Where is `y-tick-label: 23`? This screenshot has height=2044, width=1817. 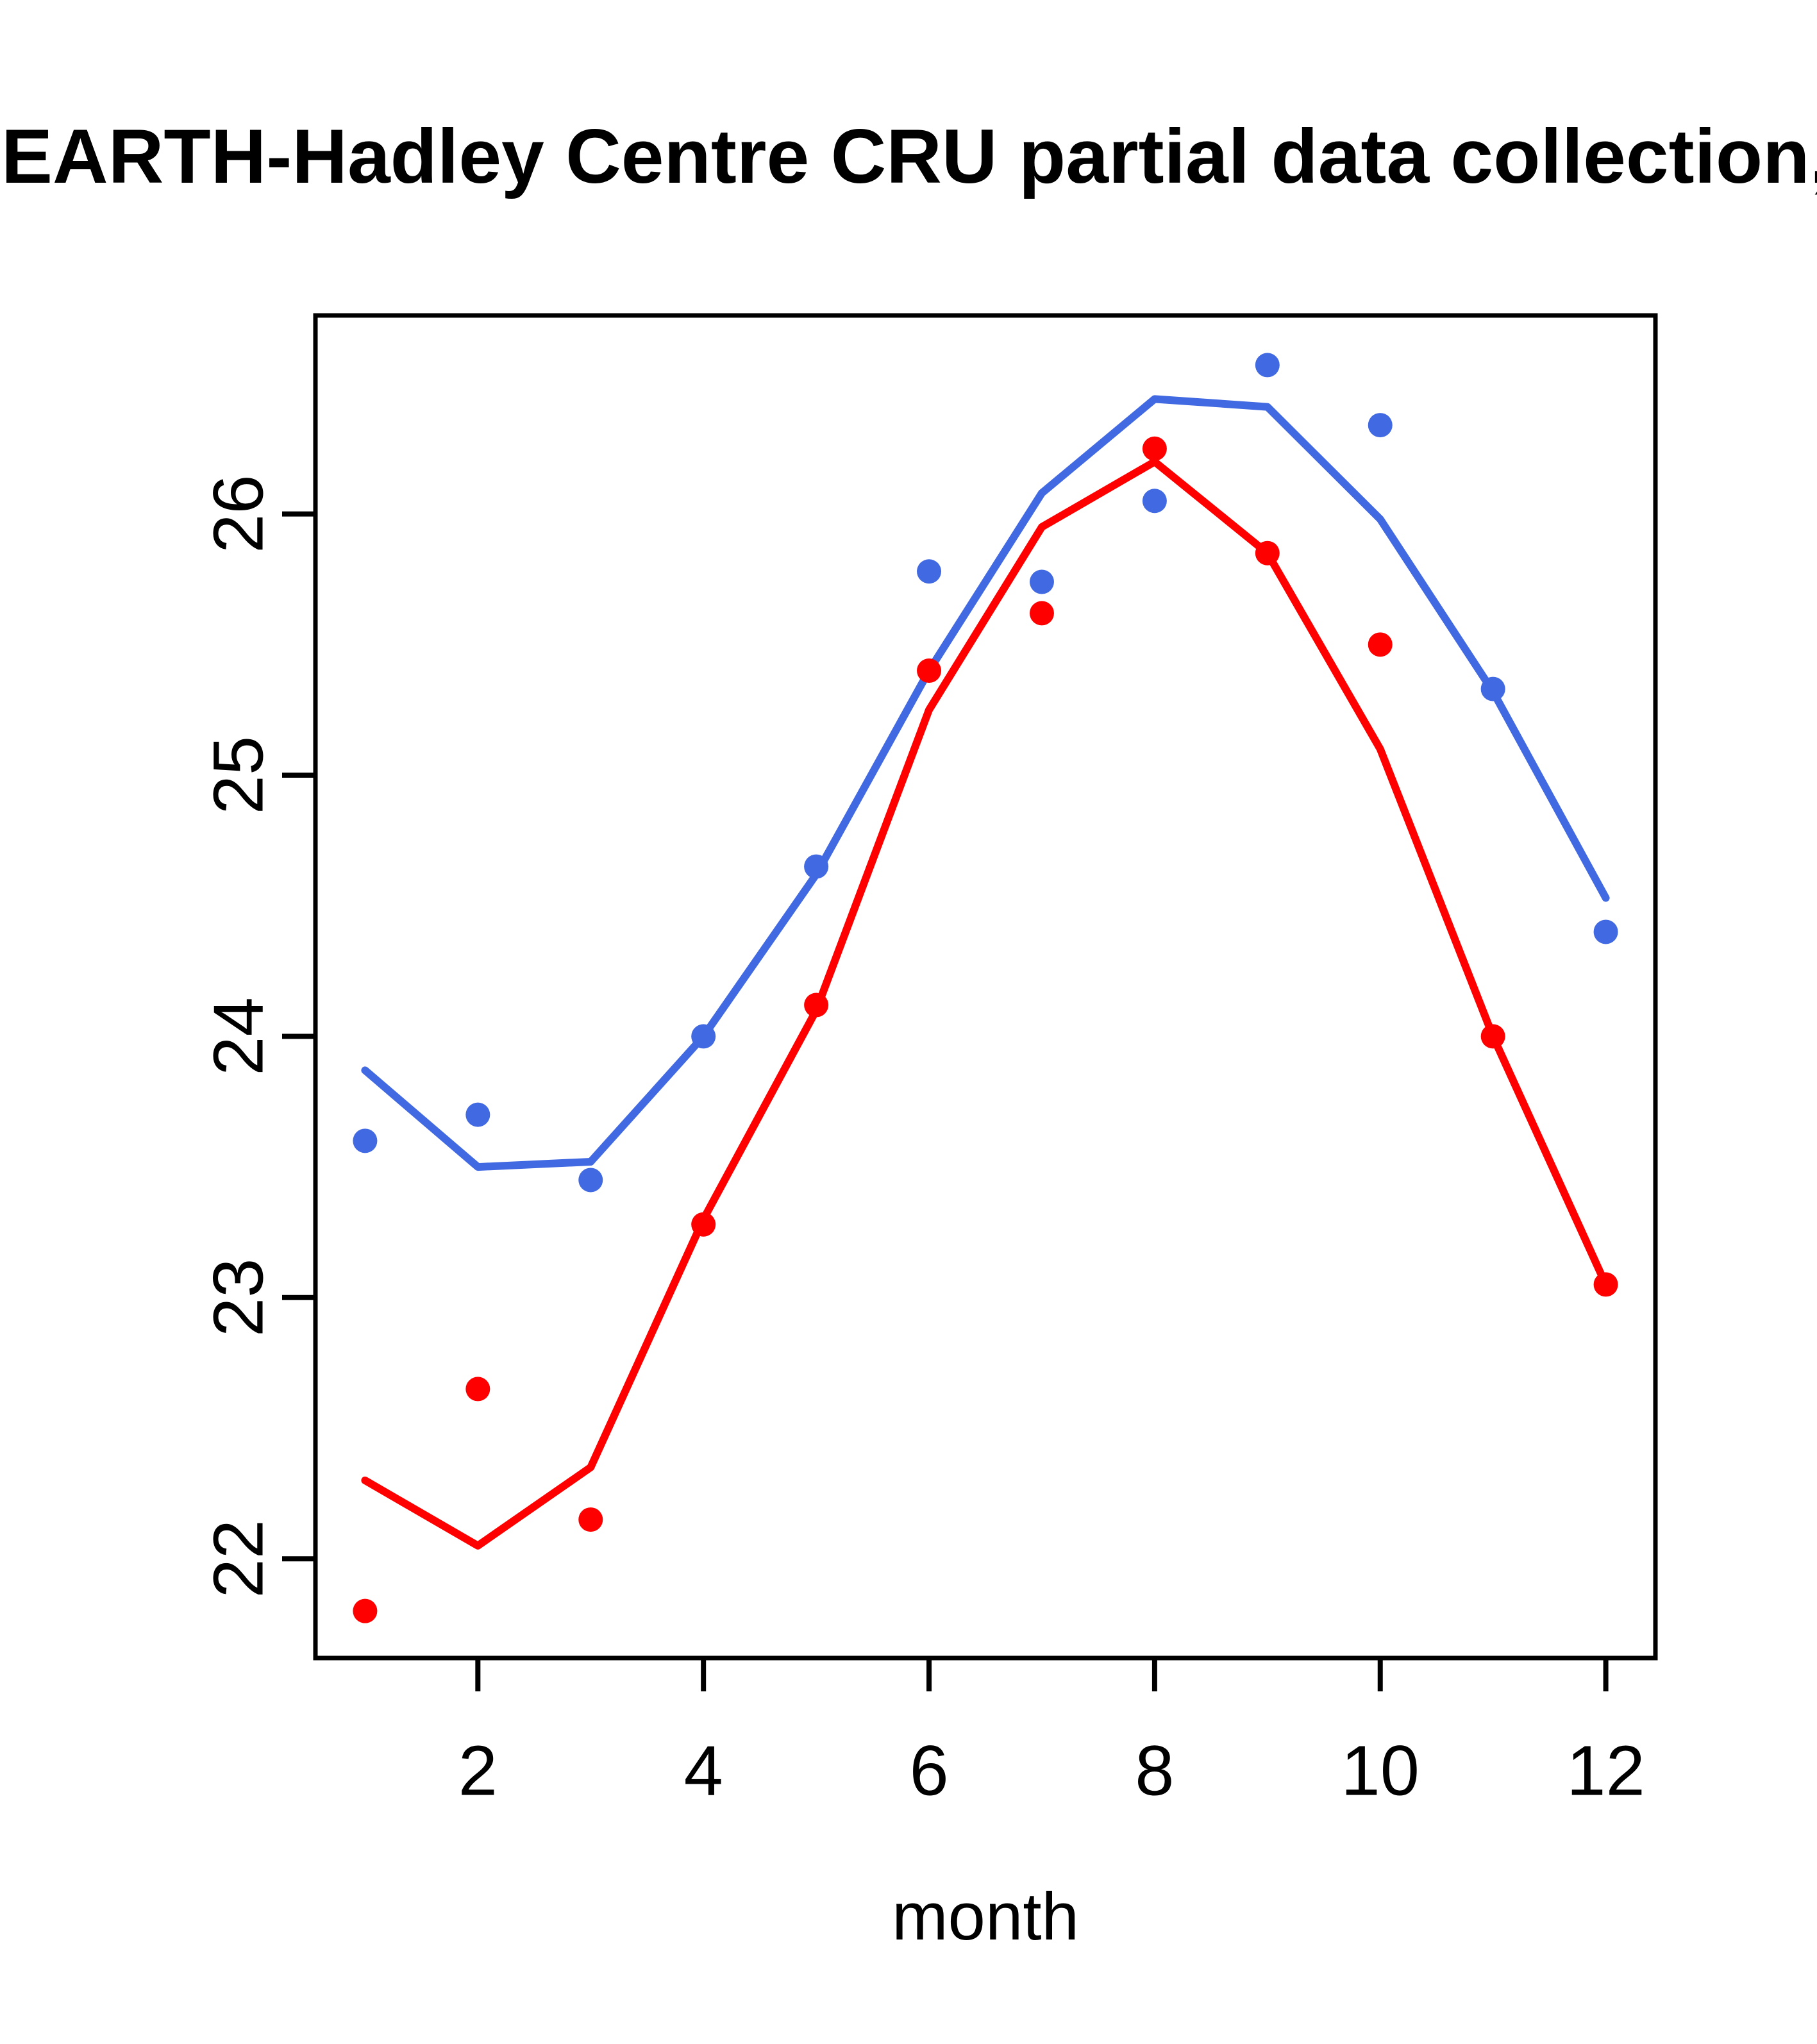
y-tick-label: 23 is located at coordinates (239, 1298).